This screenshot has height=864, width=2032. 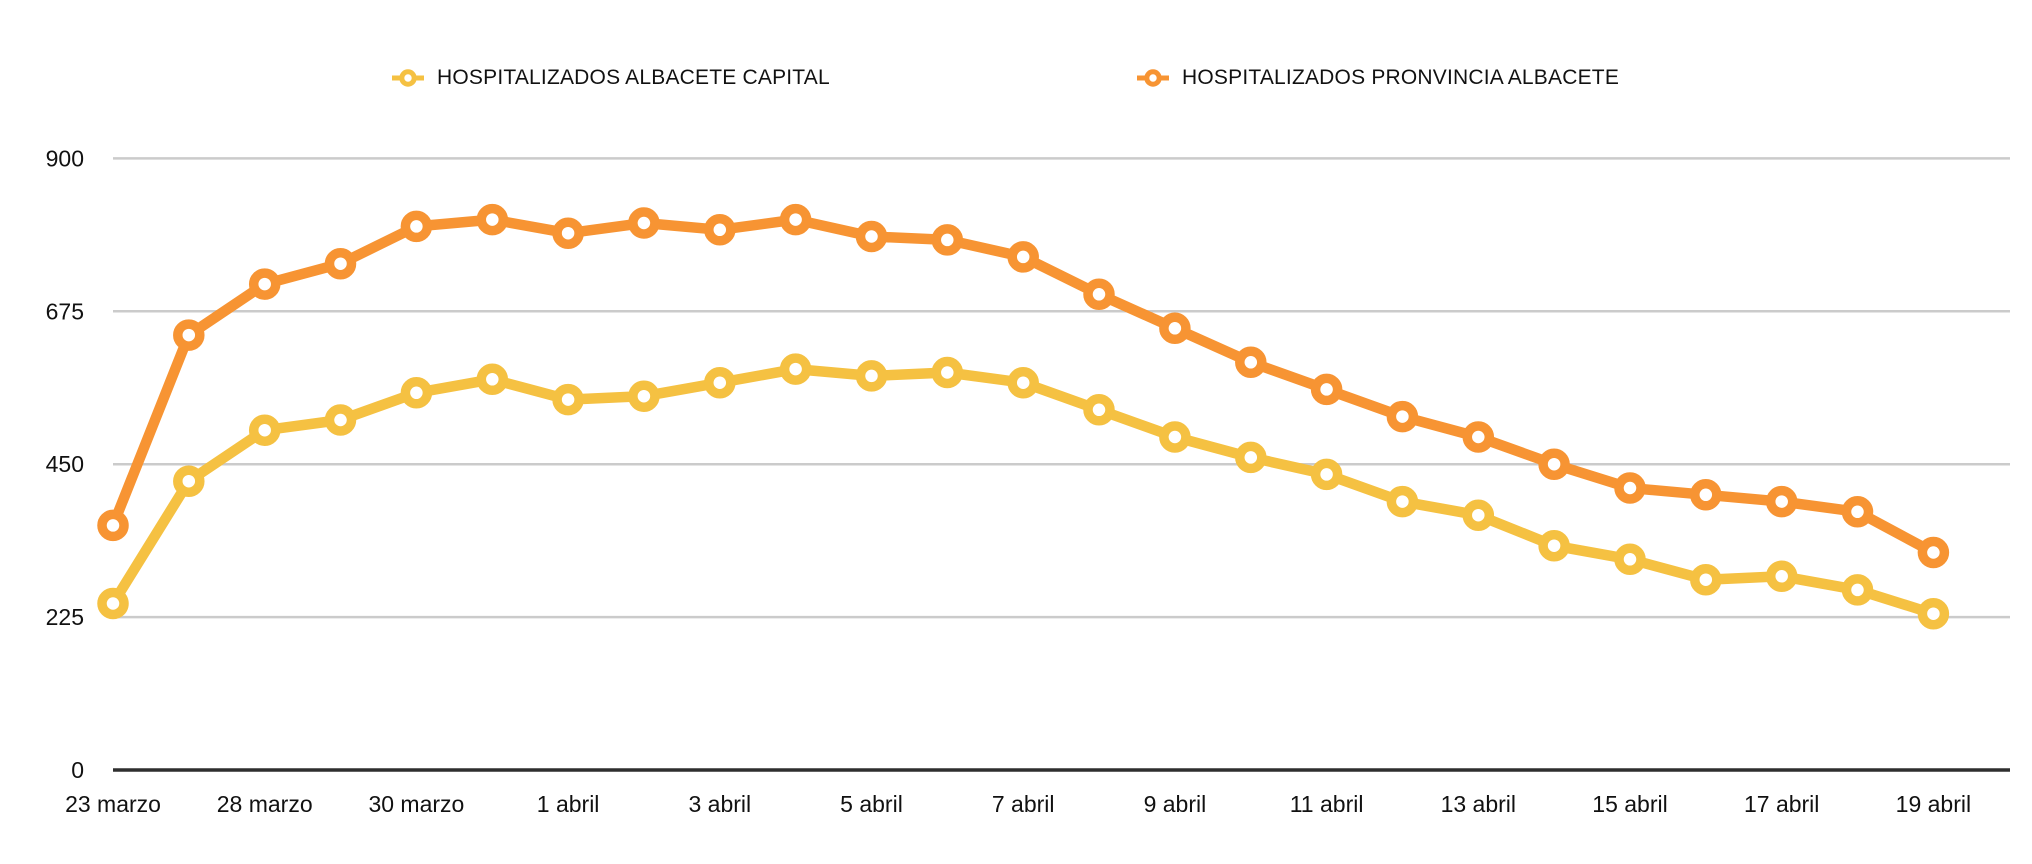 I want to click on x-axis-label-8: 9 abril, so click(x=1175, y=804).